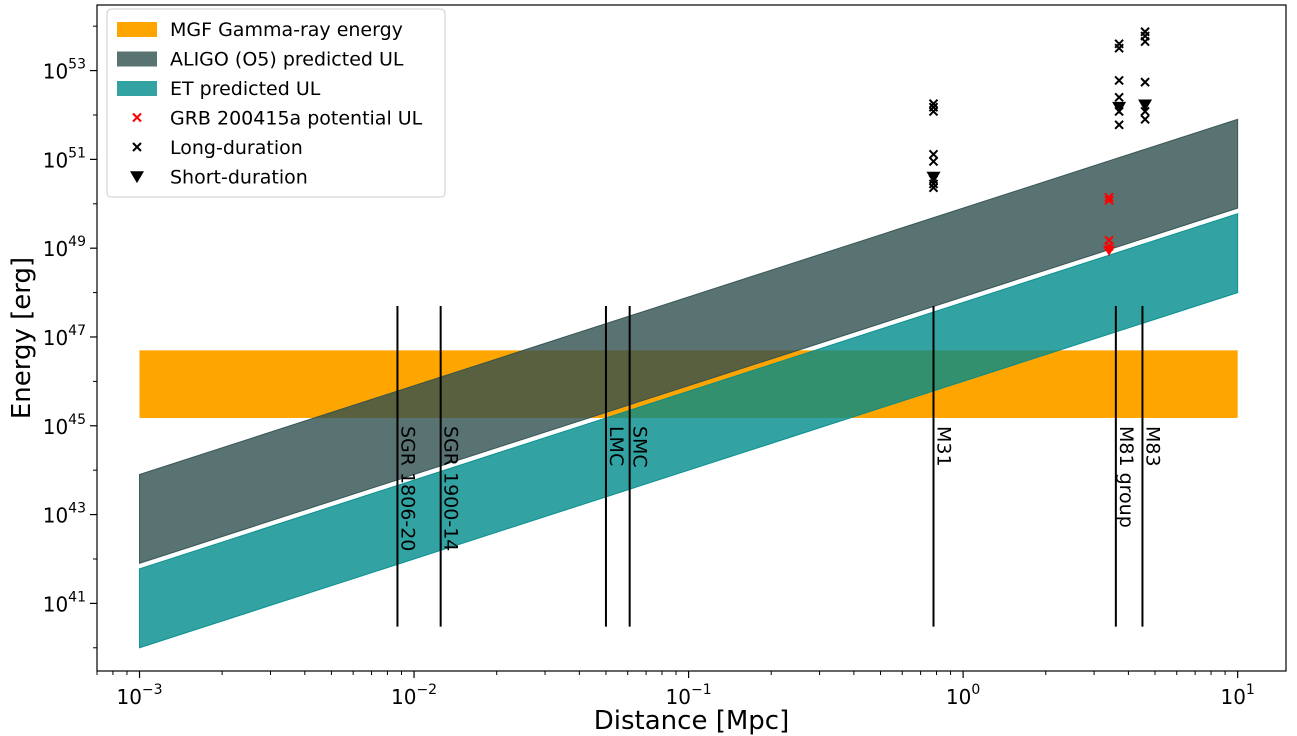 Image resolution: width=1297 pixels, height=736 pixels. I want to click on ref-label-0: SGR 1806-20, so click(407, 488).